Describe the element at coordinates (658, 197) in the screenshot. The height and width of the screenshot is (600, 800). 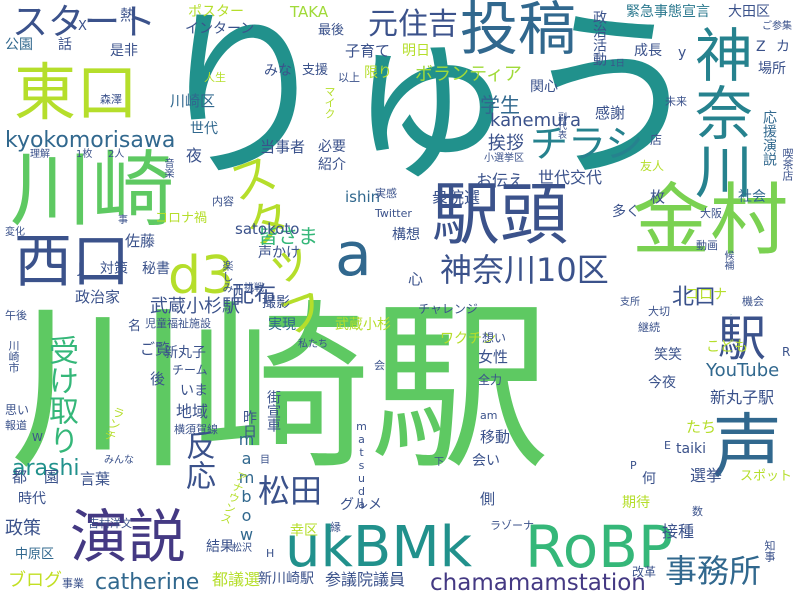
I see `word-mai: 枚` at that location.